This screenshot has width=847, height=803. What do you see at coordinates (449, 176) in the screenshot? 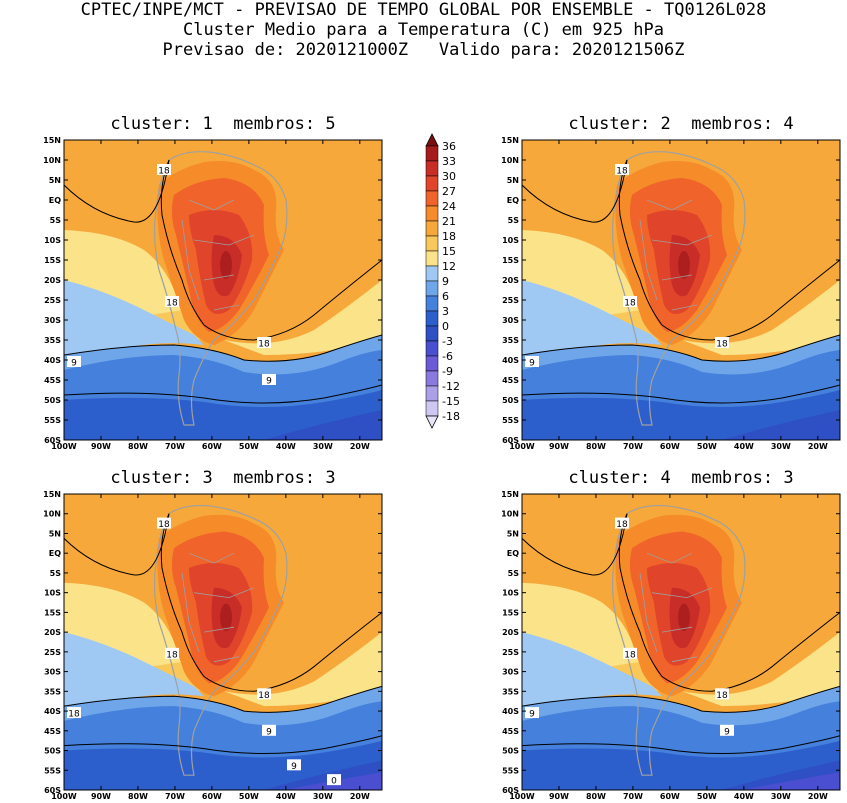
I see `colorbar-level-label: 30` at bounding box center [449, 176].